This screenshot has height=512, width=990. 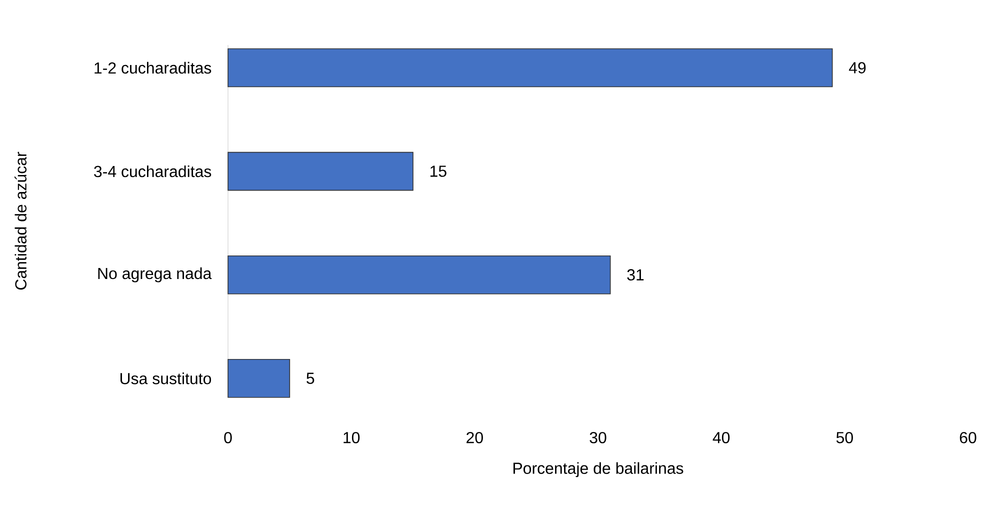 What do you see at coordinates (721, 438) in the screenshot?
I see `x-tick-label: 40` at bounding box center [721, 438].